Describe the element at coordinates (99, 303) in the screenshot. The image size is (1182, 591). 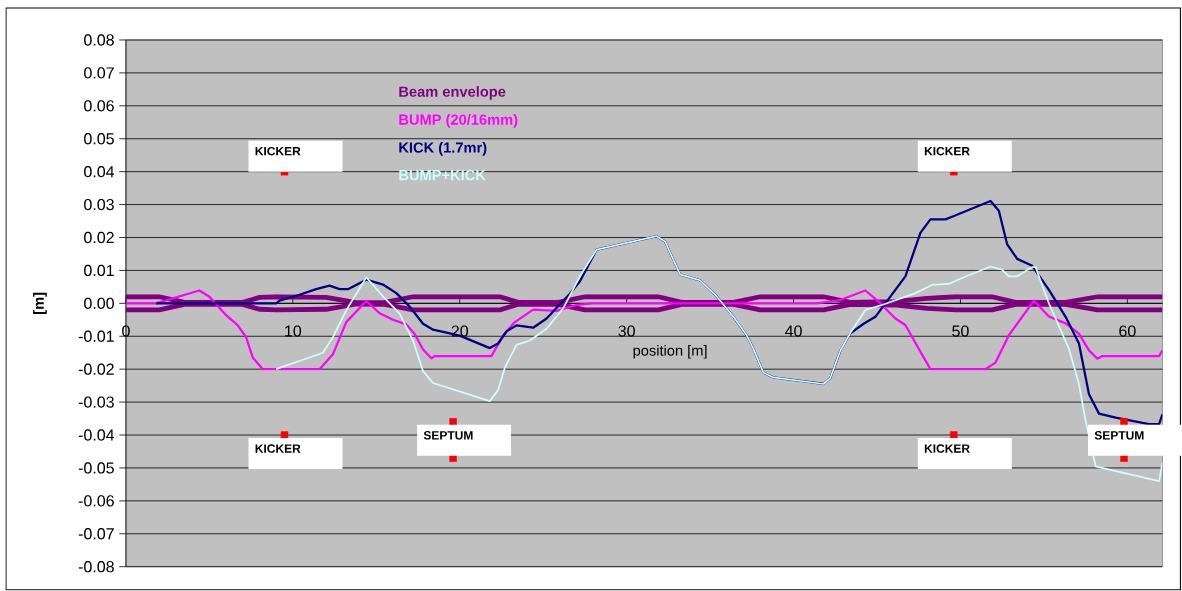
I see `y-tick-label: 0.00` at that location.